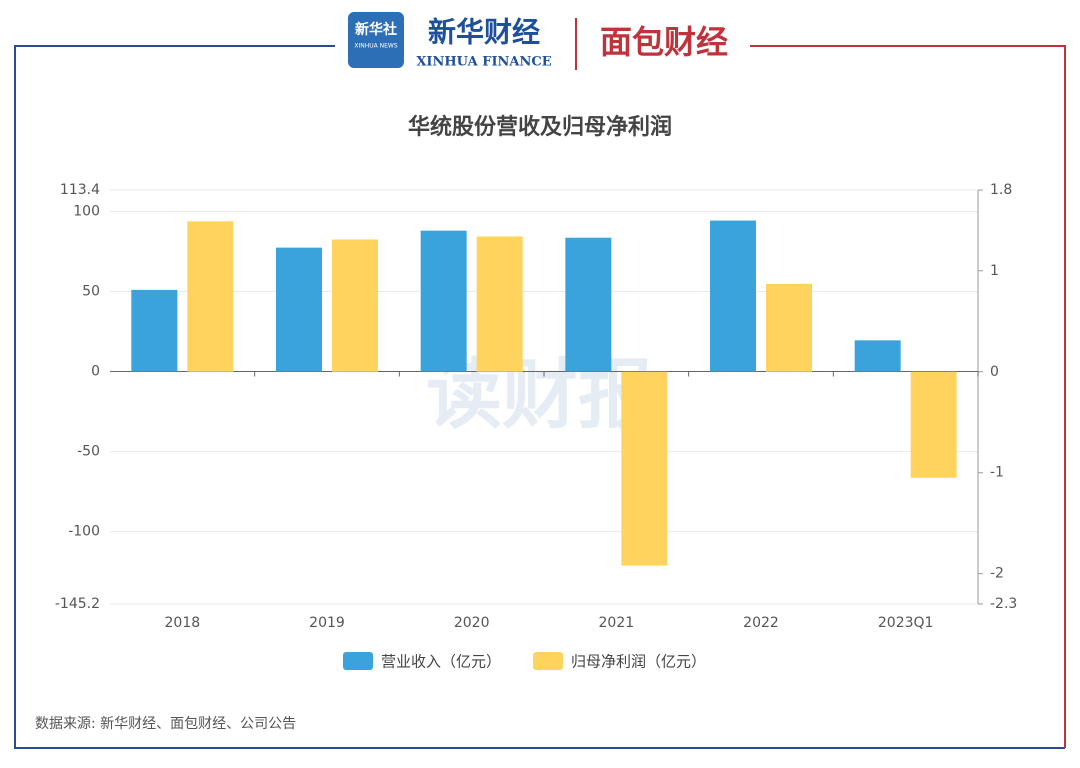 This screenshot has width=1080, height=768. What do you see at coordinates (484, 32) in the screenshot?
I see `logo-text: 新华财经` at bounding box center [484, 32].